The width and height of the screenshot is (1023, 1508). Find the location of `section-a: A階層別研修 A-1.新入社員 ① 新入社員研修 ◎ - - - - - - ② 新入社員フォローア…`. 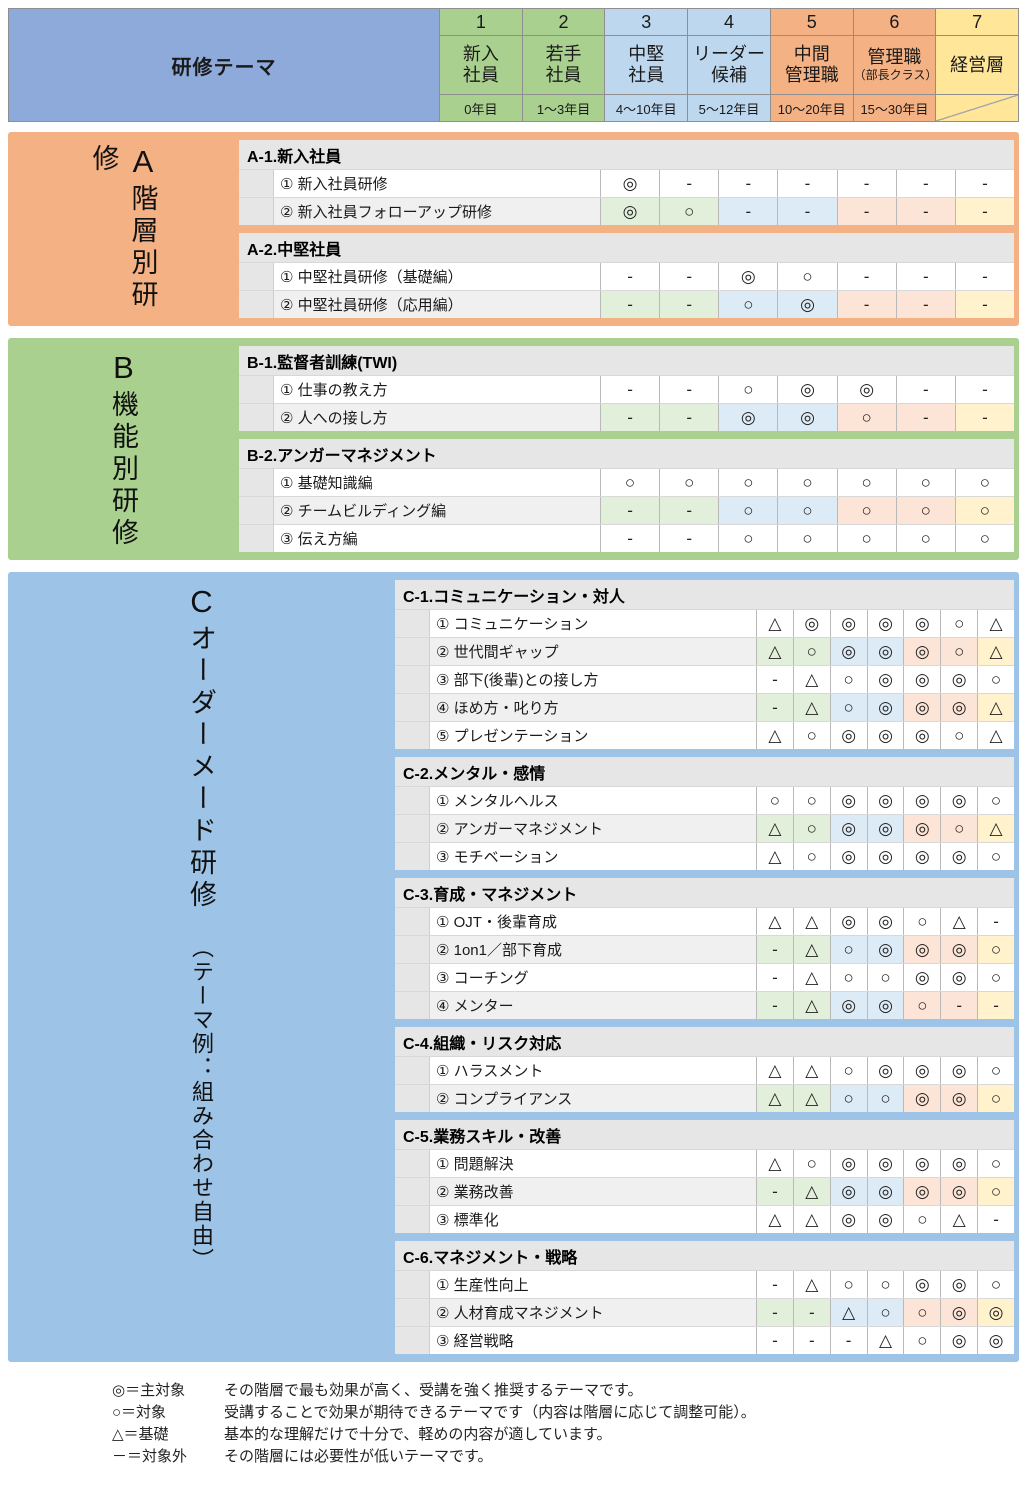

section-a: A階層別研修 A-1.新入社員 ① 新入社員研修 ◎ - - - - - - ② 新入社員フォローア… is located at coordinates (513, 229).